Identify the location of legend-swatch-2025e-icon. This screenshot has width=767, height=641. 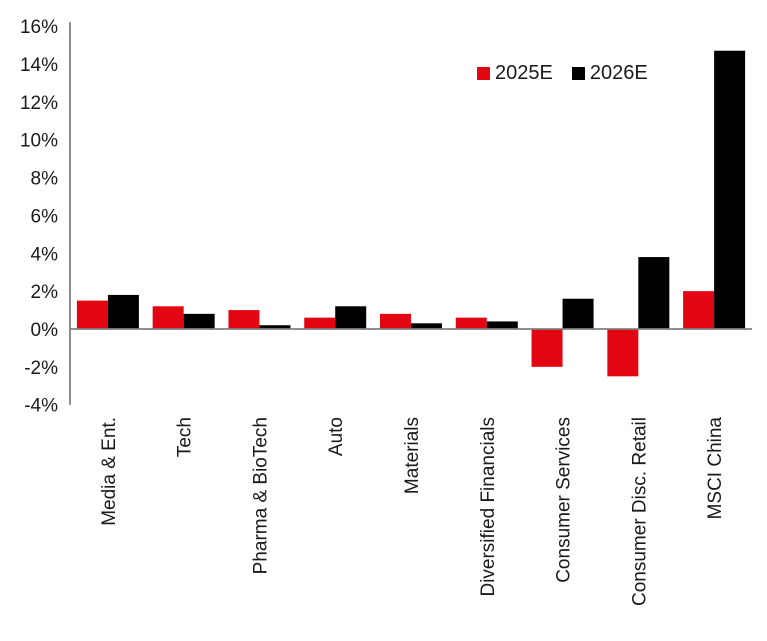
(483, 73).